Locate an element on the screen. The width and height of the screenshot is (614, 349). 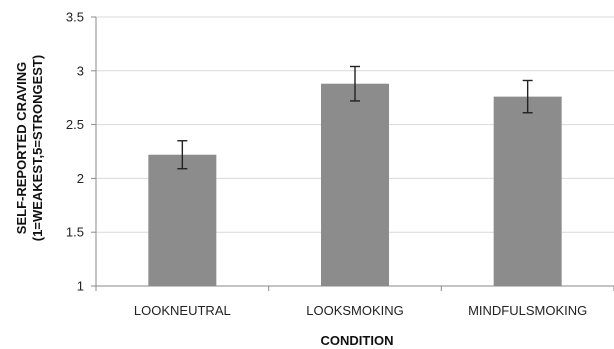
y-tick-label: 1.5 is located at coordinates (75, 232).